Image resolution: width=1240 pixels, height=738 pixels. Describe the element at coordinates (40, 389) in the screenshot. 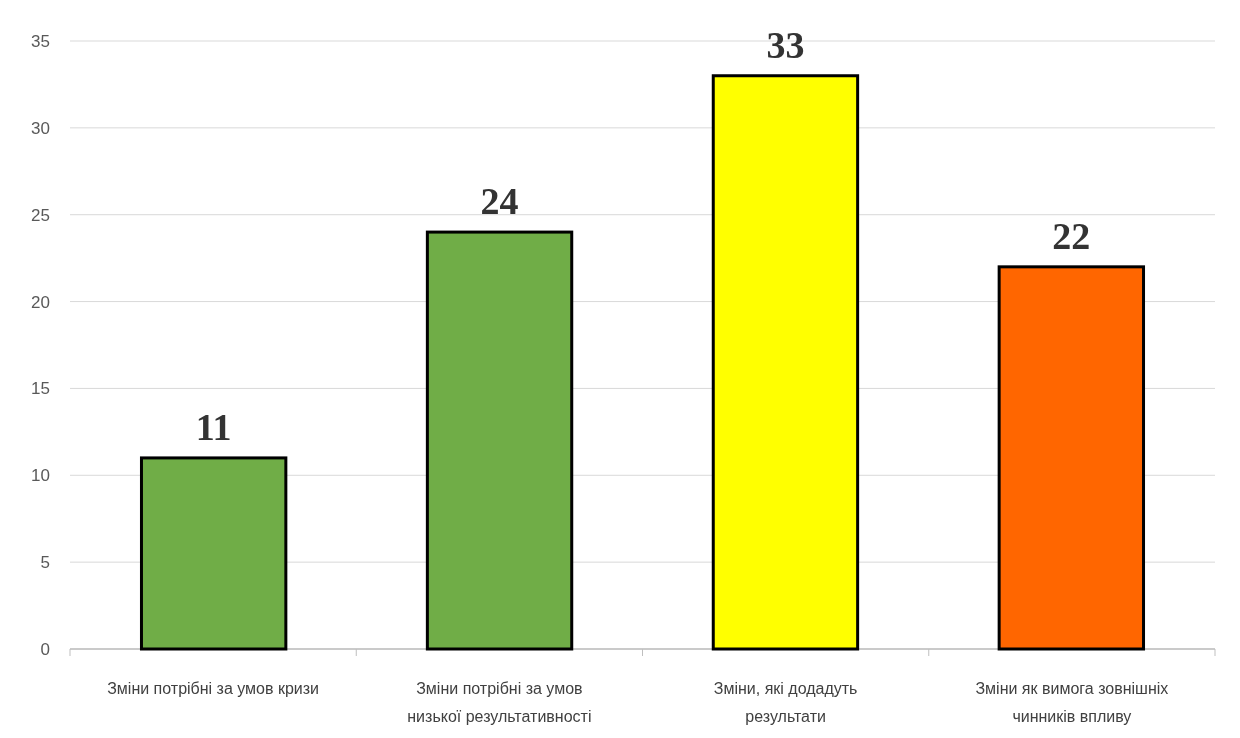

I see `y-tick-label: 15` at that location.